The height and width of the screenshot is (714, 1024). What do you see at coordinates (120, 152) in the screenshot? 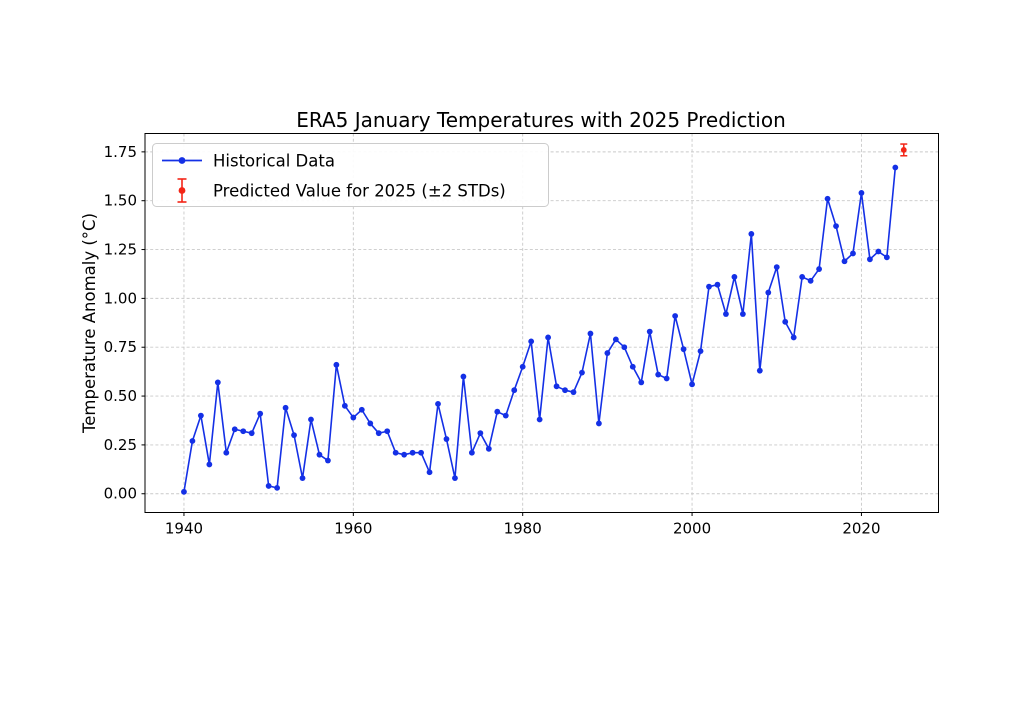
I see `y-tick-label: 1.75` at bounding box center [120, 152].